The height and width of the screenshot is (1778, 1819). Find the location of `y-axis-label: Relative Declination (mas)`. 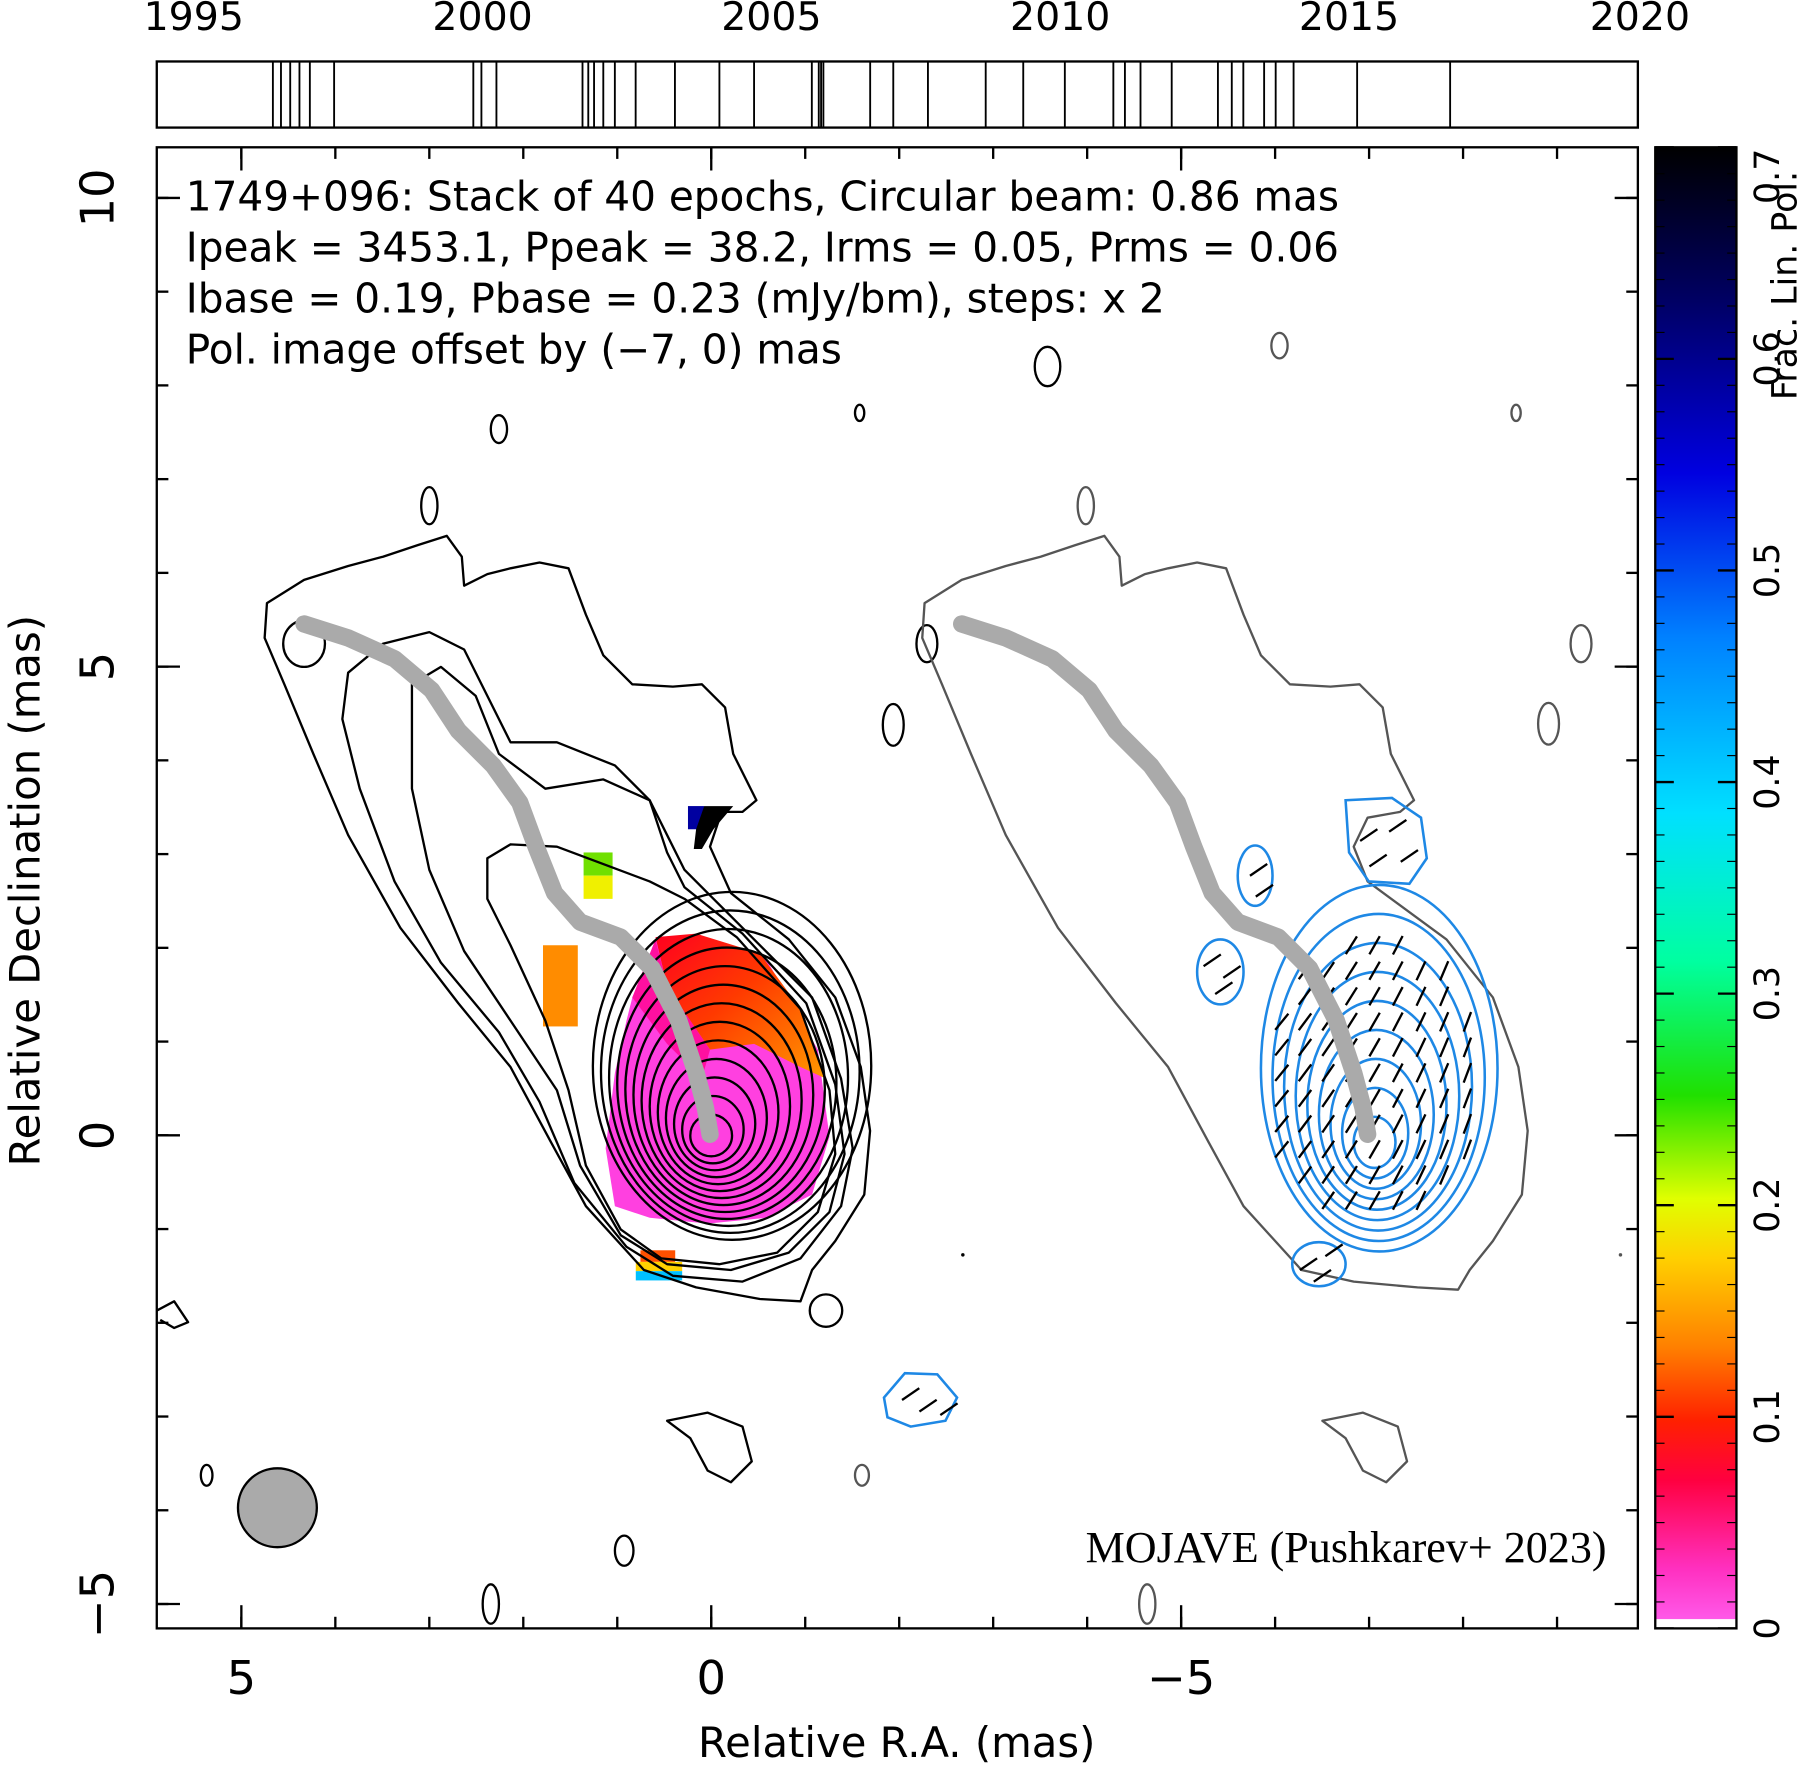

y-axis-label: Relative Declination (mas) is located at coordinates (25, 891).